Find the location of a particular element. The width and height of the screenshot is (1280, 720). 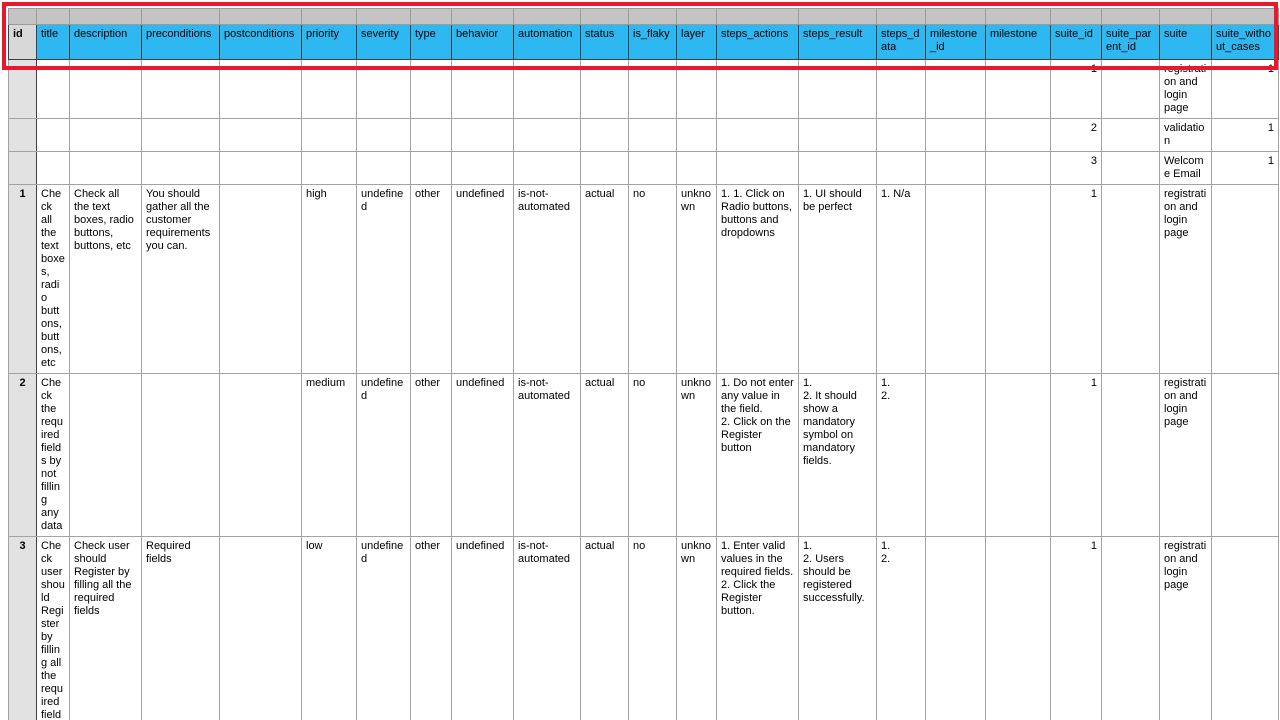

top-strip-cell-automation is located at coordinates (547, 16).